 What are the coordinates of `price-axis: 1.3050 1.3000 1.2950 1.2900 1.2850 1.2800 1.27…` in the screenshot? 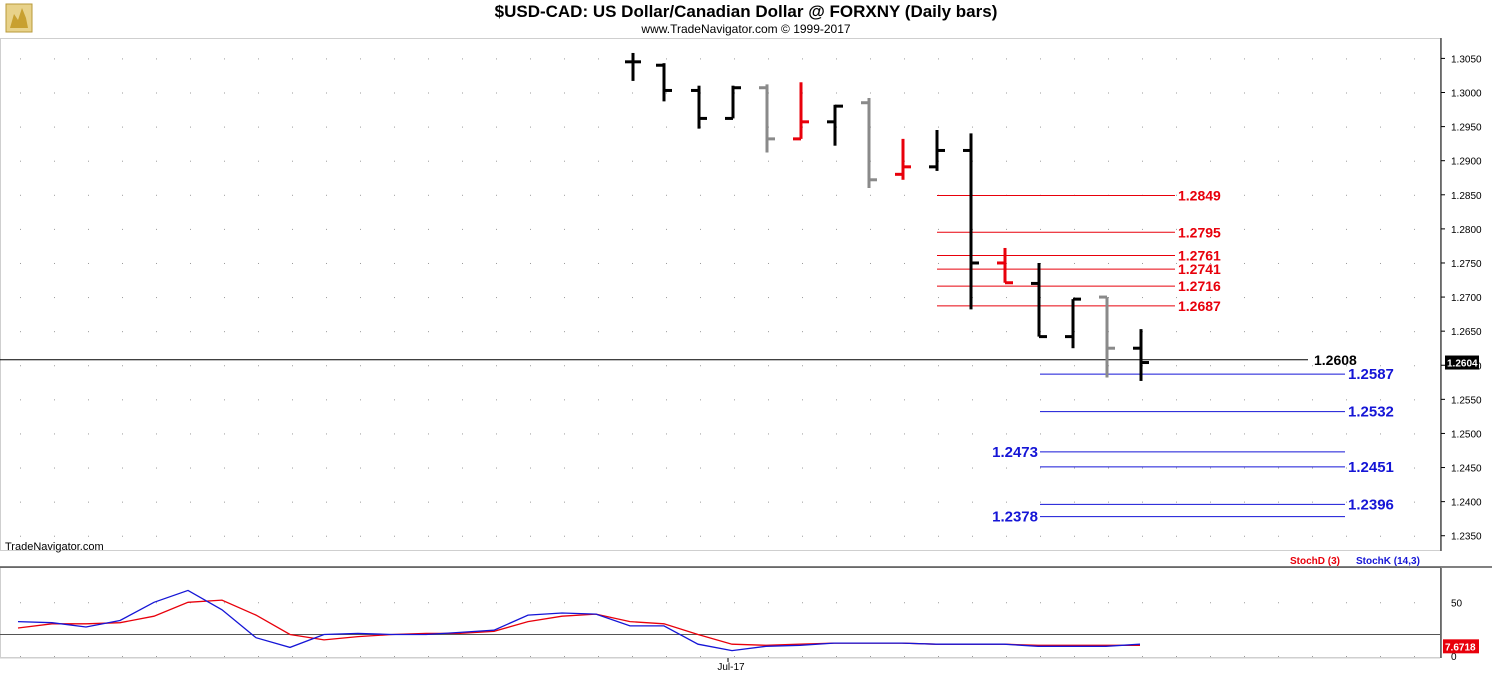 It's located at (1461, 294).